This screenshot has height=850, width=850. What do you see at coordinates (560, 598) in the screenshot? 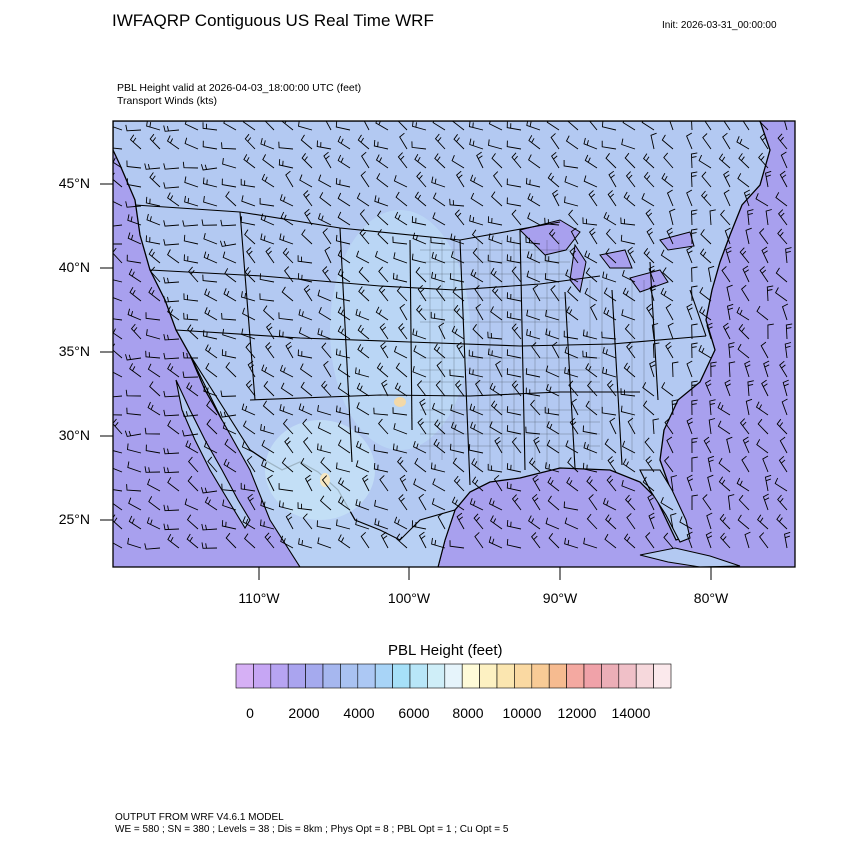
I see `lon-label-90w: 90°W` at bounding box center [560, 598].